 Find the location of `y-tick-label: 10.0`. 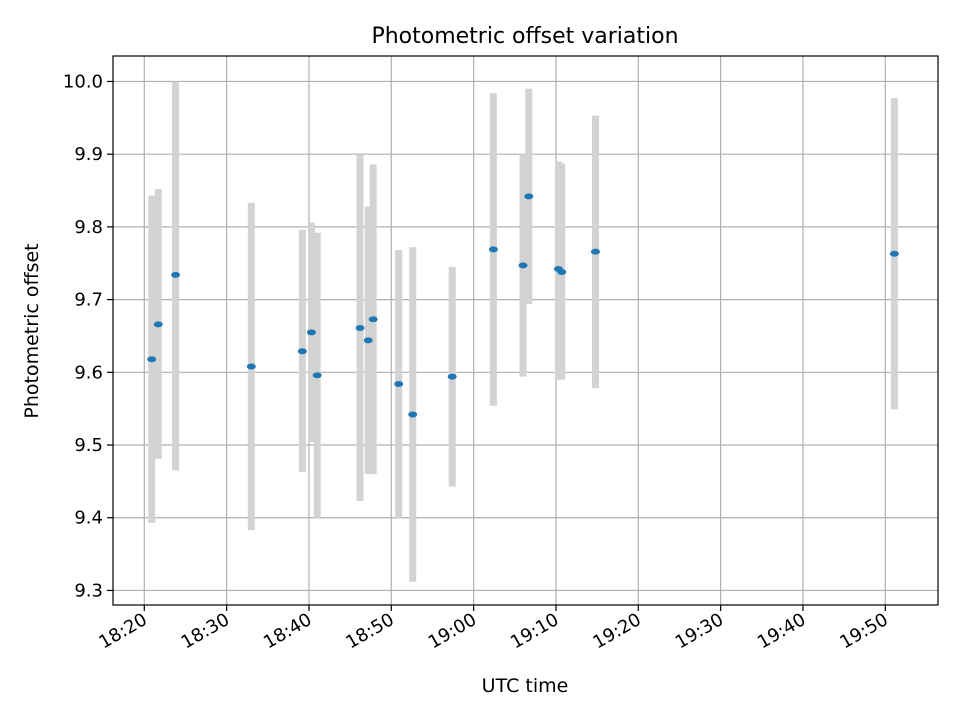

y-tick-label: 10.0 is located at coordinates (83, 81).